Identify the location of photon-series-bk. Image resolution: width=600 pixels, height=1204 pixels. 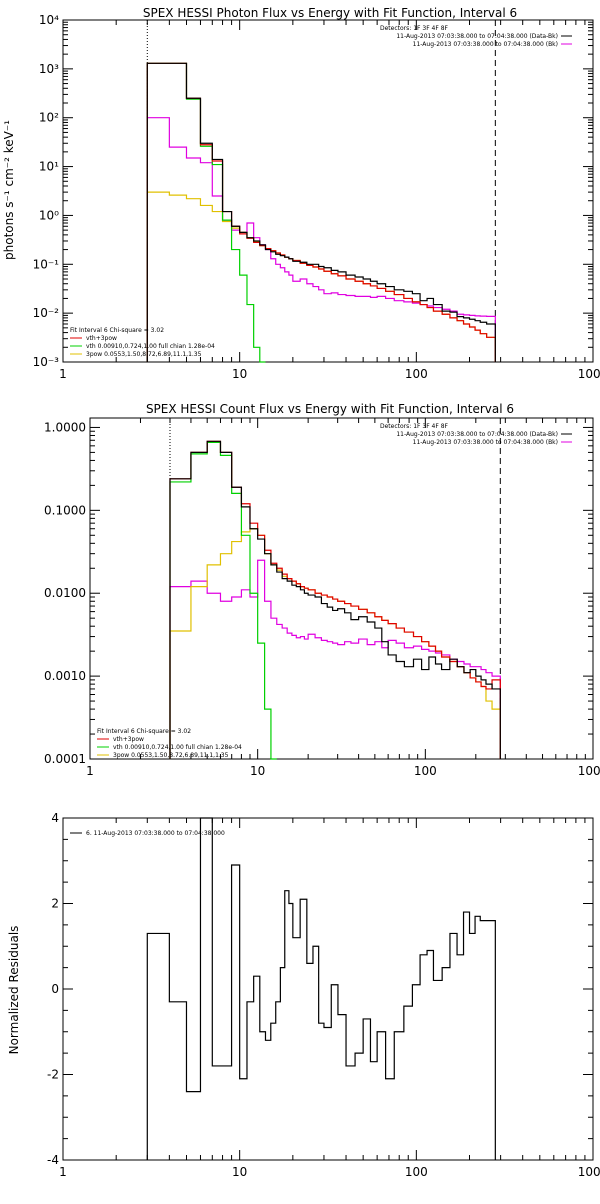
(321, 239).